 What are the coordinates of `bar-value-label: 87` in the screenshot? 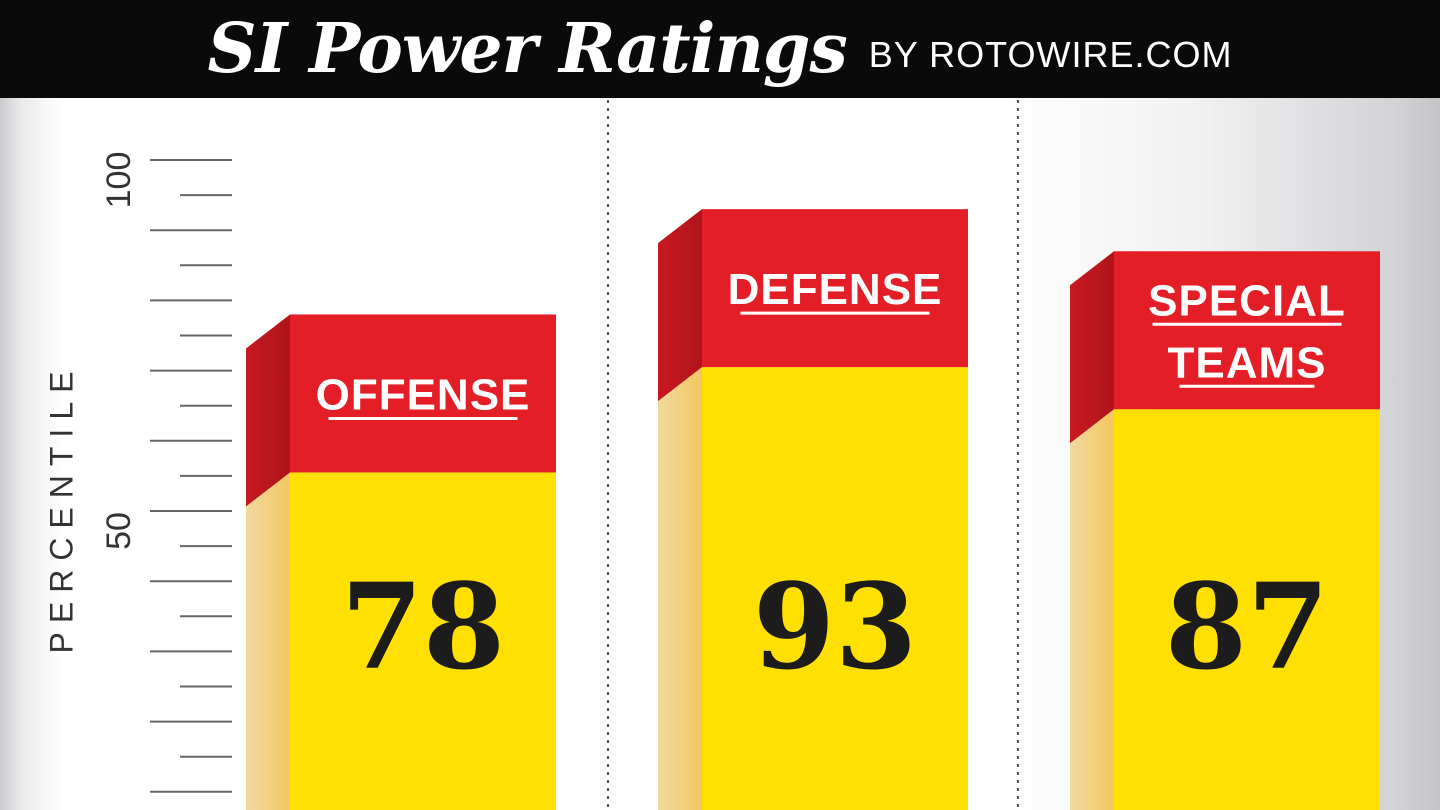 It's located at (1247, 626).